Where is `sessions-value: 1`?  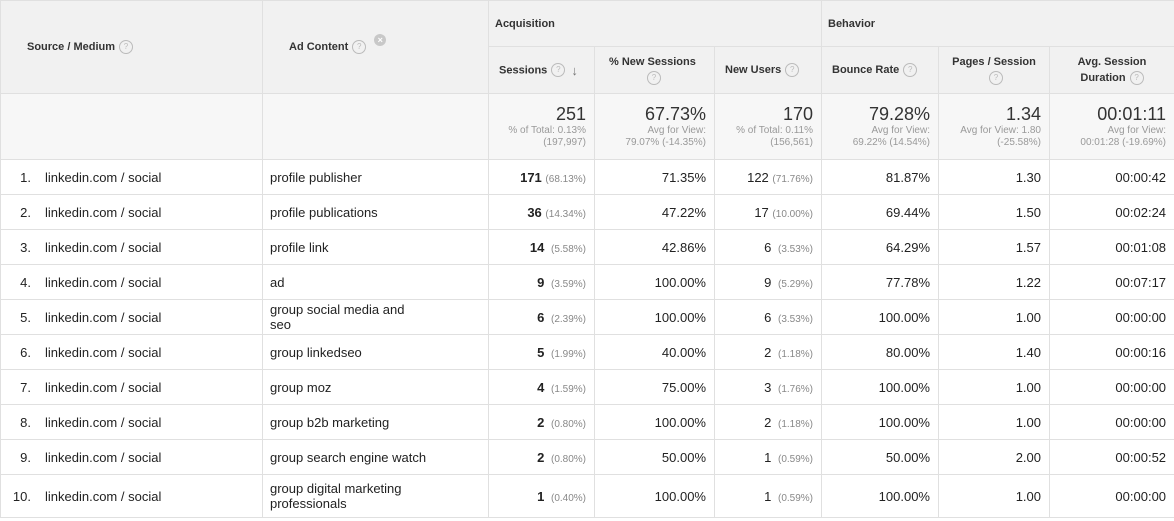
sessions-value: 1 is located at coordinates (541, 496).